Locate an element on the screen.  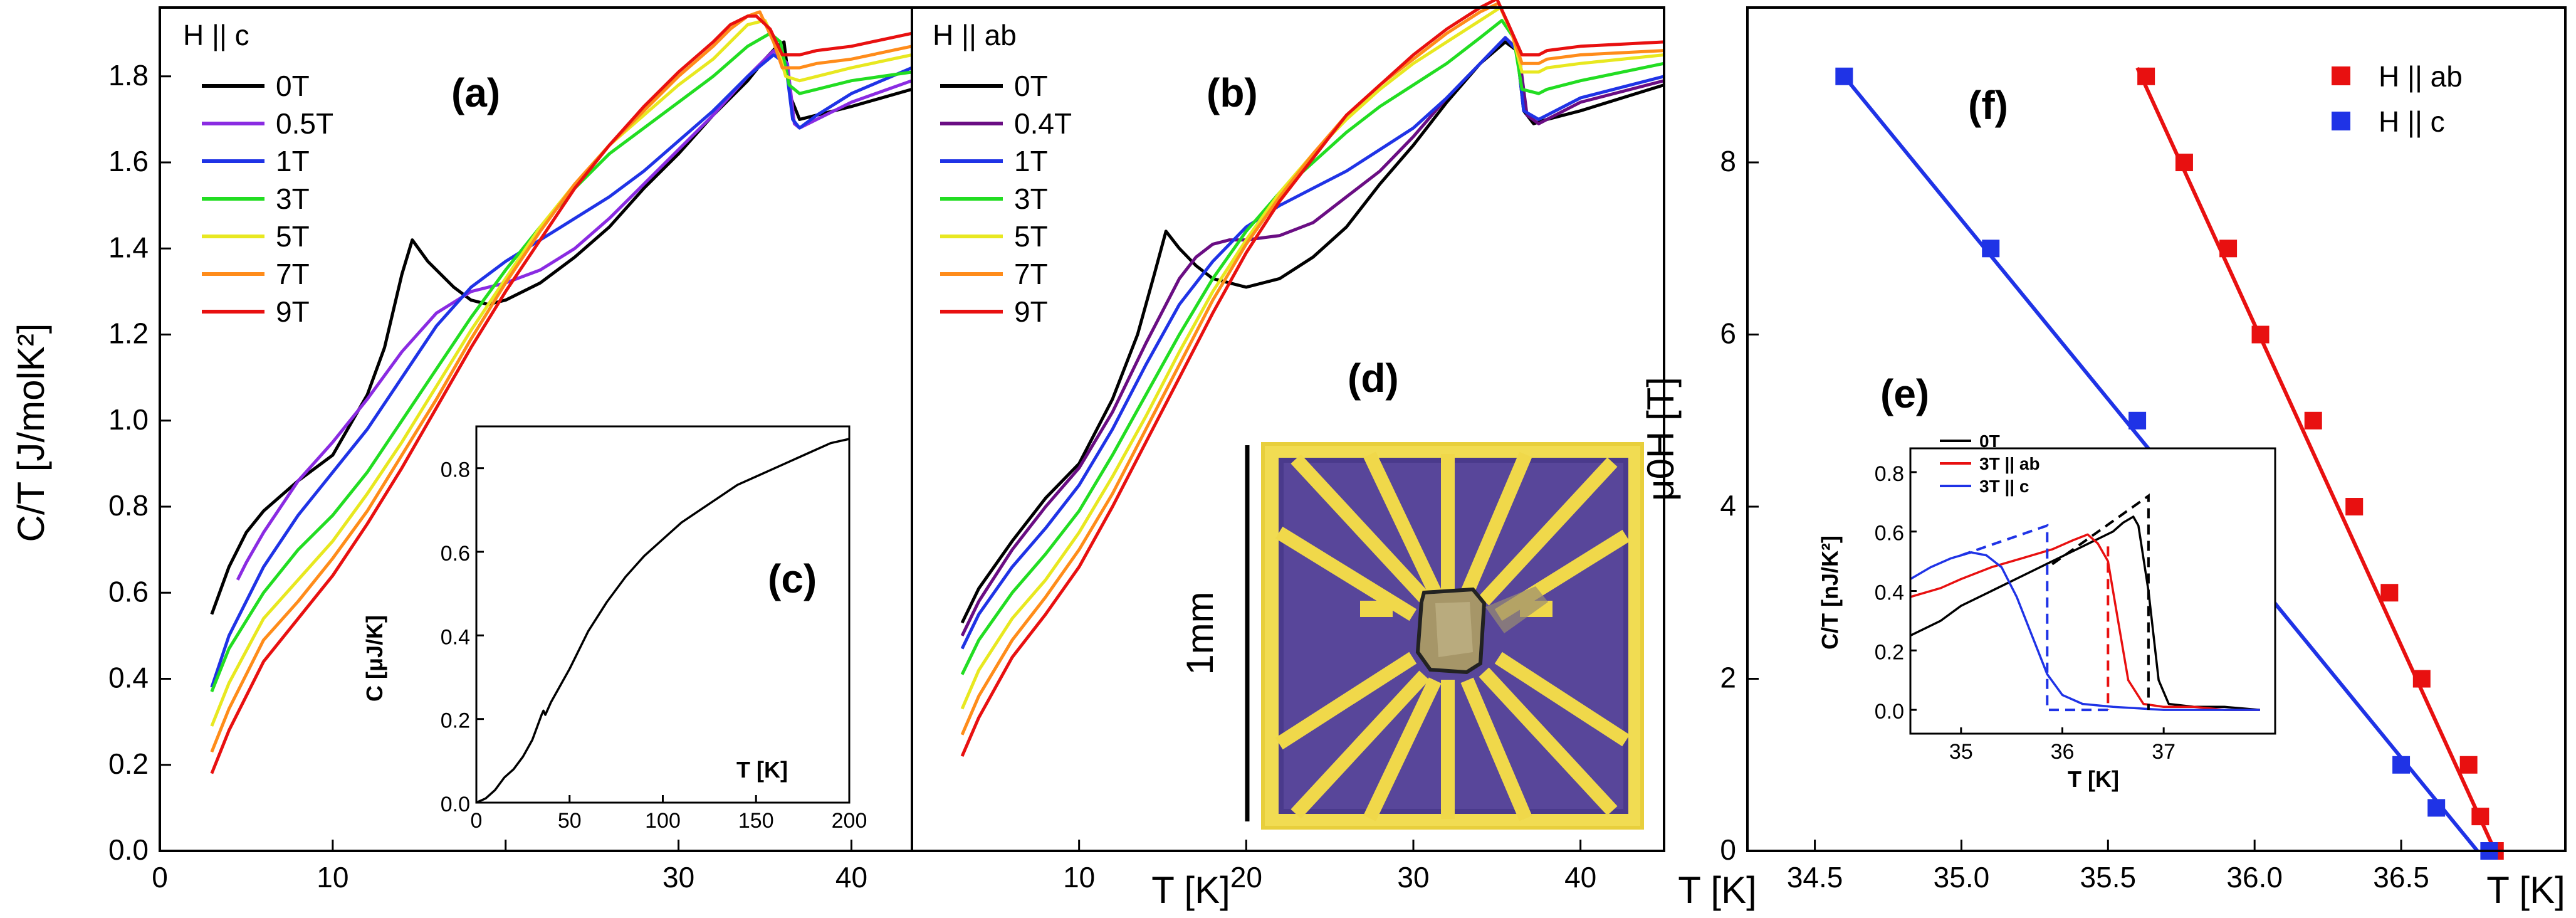
panel-f-ytick-label: 0 is located at coordinates (1728, 849).